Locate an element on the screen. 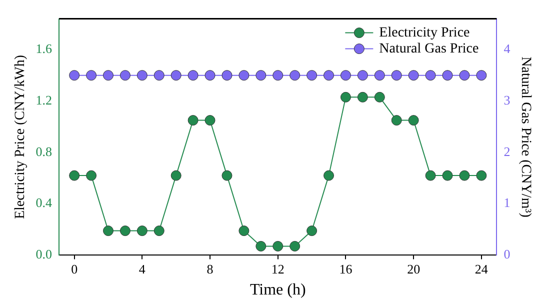  y2-tick-label: 2 is located at coordinates (507, 151).